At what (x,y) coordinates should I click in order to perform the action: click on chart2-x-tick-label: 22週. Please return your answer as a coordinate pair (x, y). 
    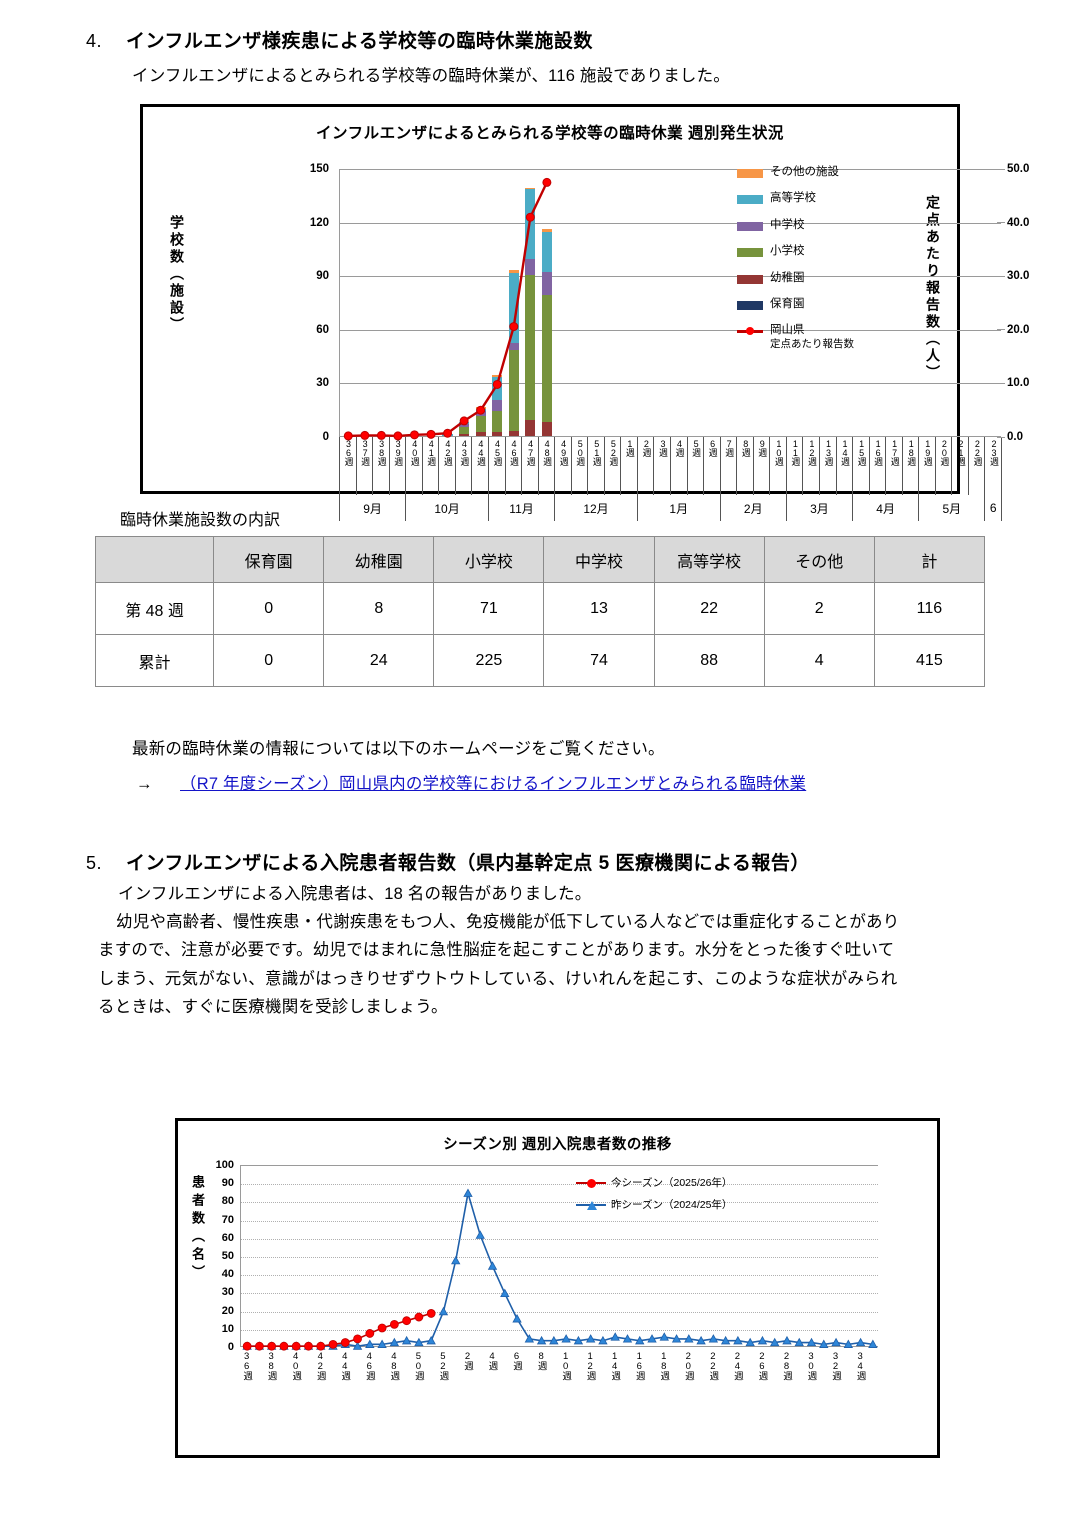
    Looking at the image, I should click on (713, 1365).